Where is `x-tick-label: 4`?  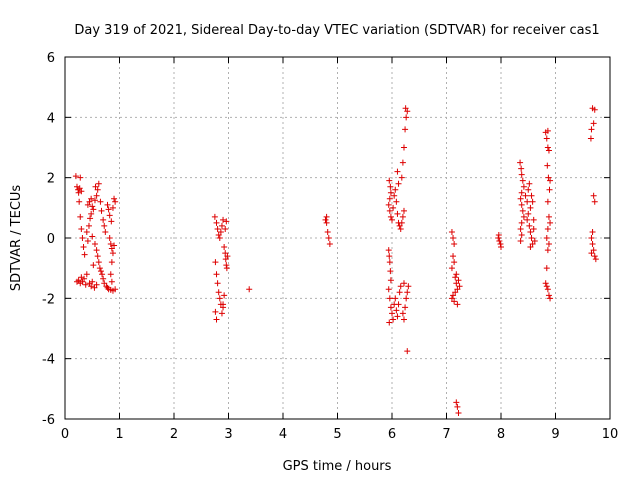 x-tick-label: 4 is located at coordinates (283, 434).